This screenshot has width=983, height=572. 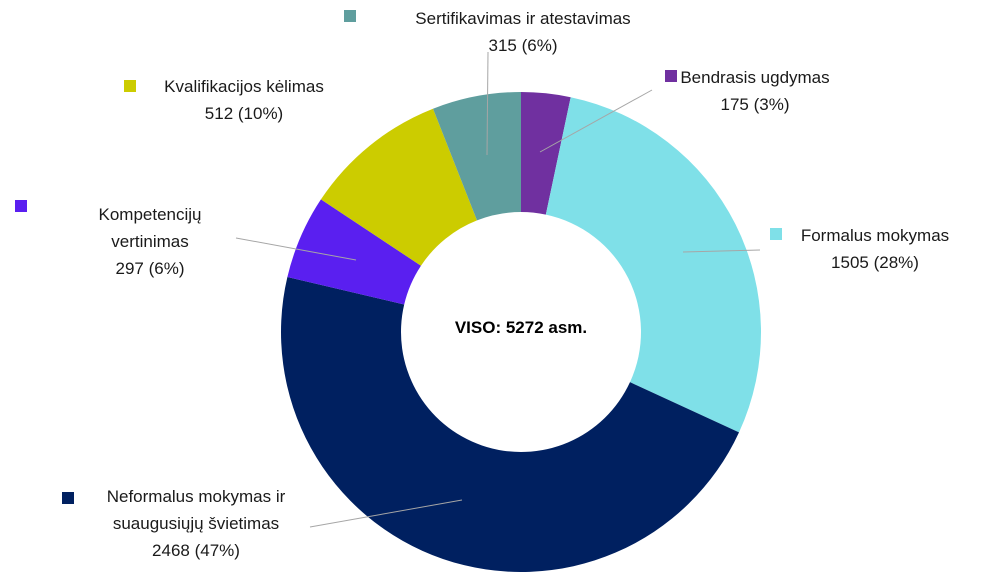 I want to click on data-label: Kompetencijų vertinimas 297 (6%), so click(x=150, y=241).